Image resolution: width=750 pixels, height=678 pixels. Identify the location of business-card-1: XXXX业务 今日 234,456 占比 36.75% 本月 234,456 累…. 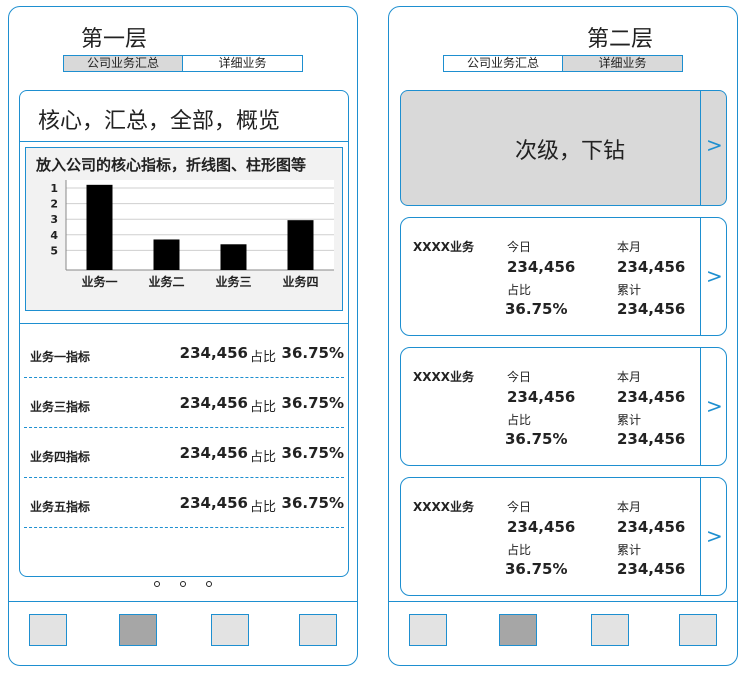
(563, 276).